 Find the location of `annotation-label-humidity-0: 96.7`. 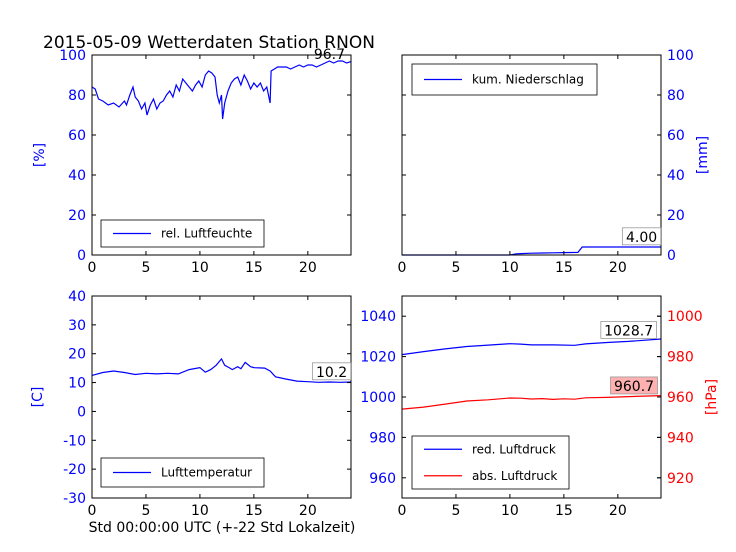

annotation-label-humidity-0: 96.7 is located at coordinates (329, 55).